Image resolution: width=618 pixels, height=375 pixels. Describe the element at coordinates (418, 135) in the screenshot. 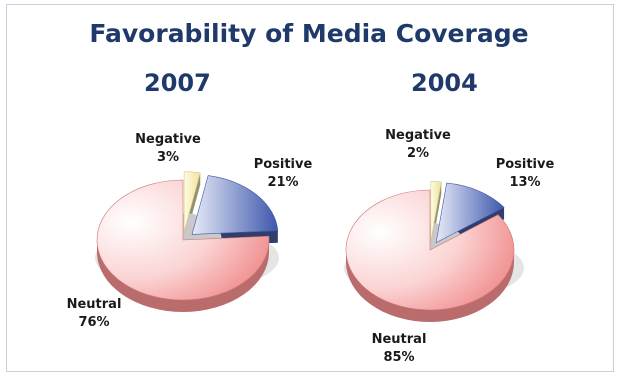

I see `label-2004-negative-name: Negative` at that location.